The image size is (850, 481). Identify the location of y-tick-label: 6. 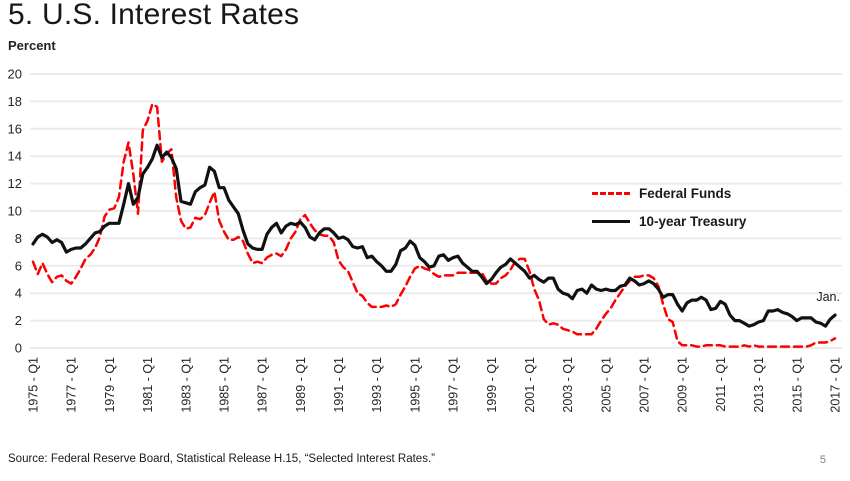
(18, 265).